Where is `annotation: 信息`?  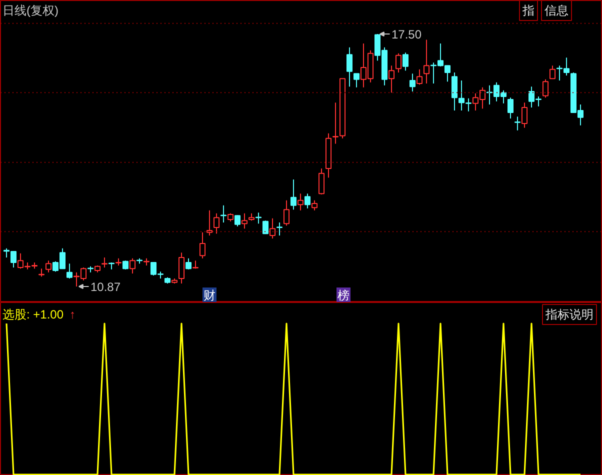 annotation: 信息 is located at coordinates (556, 11).